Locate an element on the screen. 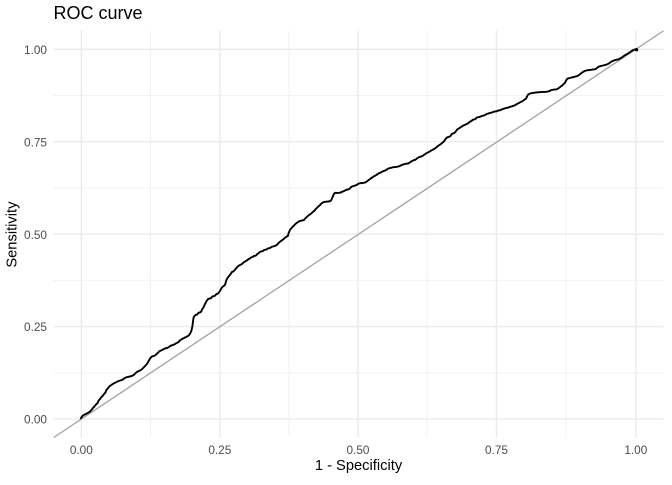  svg-text: Sensitivity is located at coordinates (13, 234).